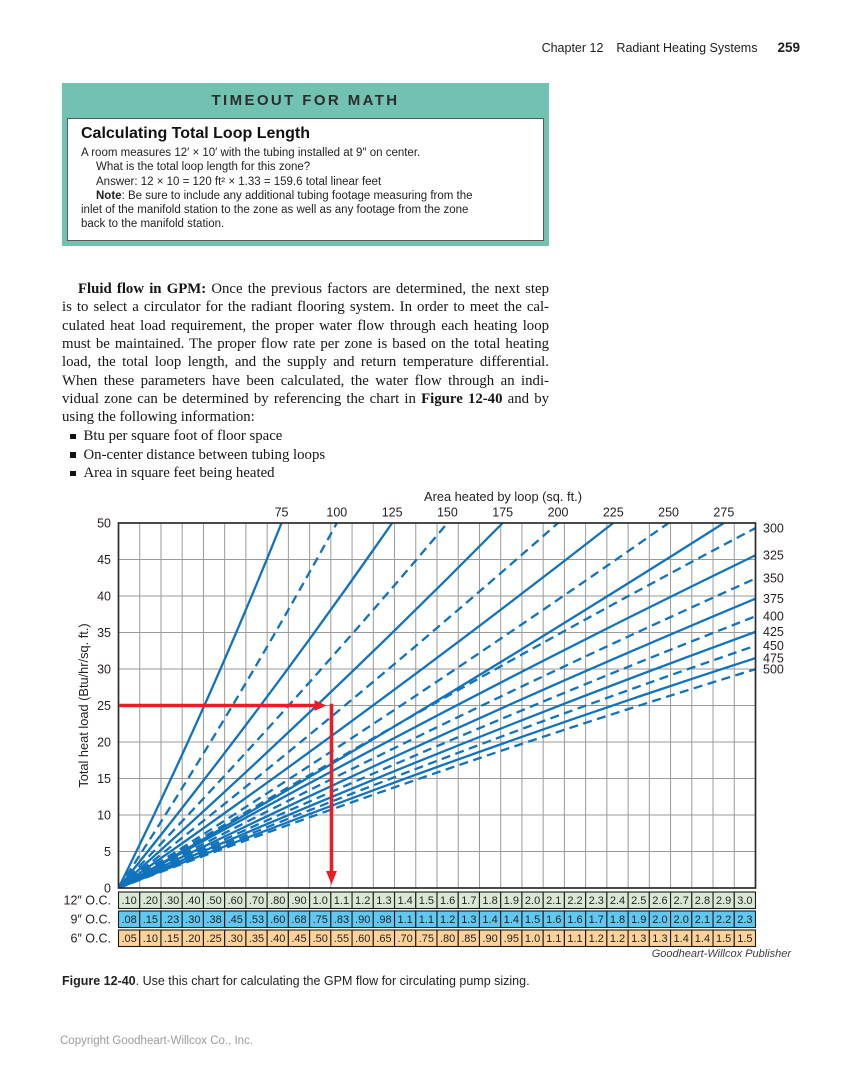  I want to click on red-example-guide, so click(228, 792).